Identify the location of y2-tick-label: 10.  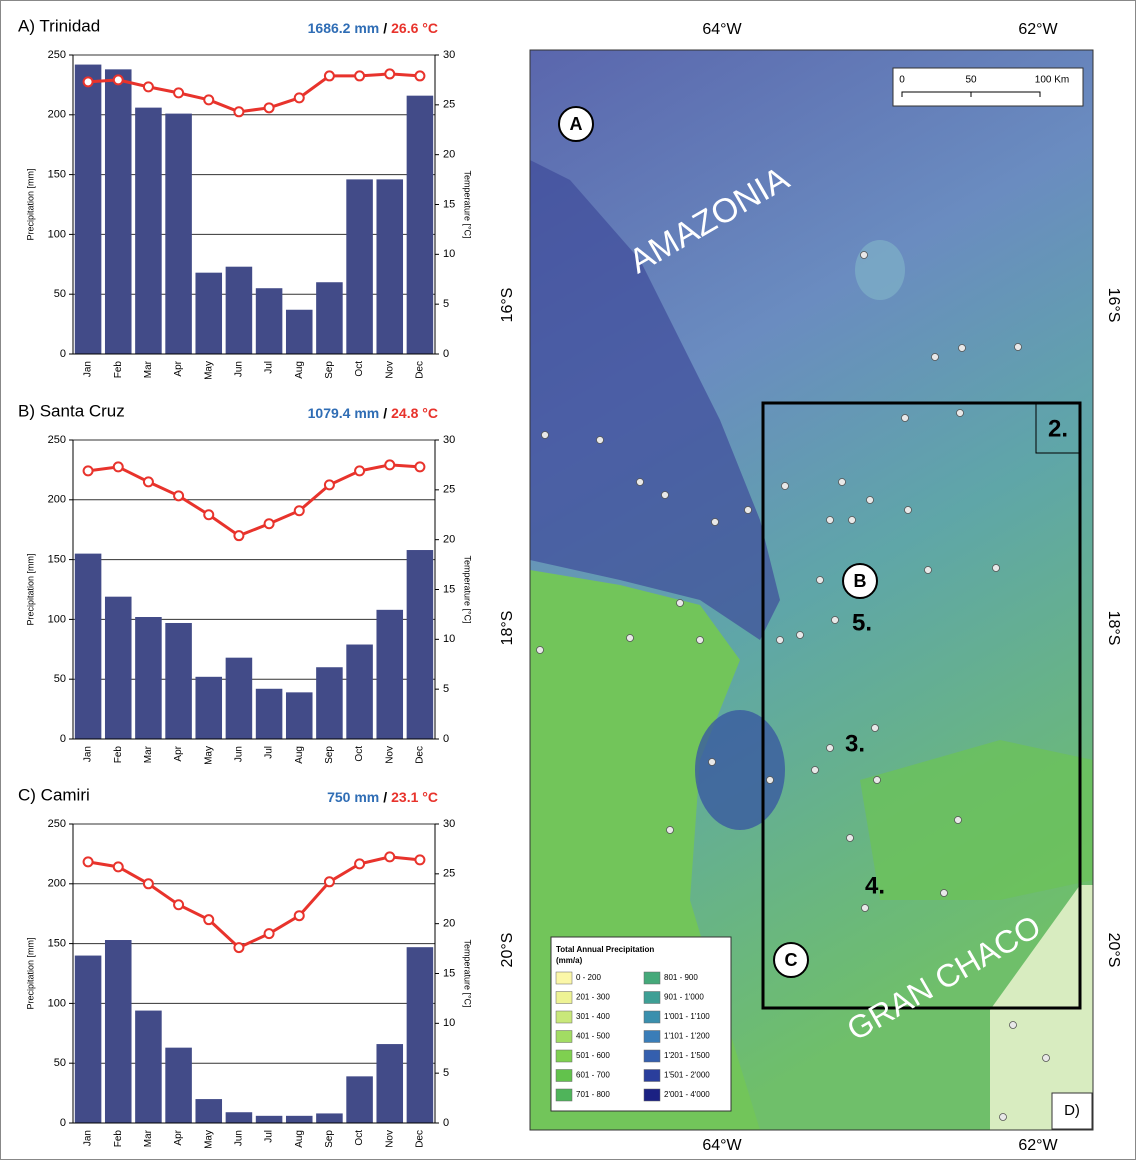
(449, 1023).